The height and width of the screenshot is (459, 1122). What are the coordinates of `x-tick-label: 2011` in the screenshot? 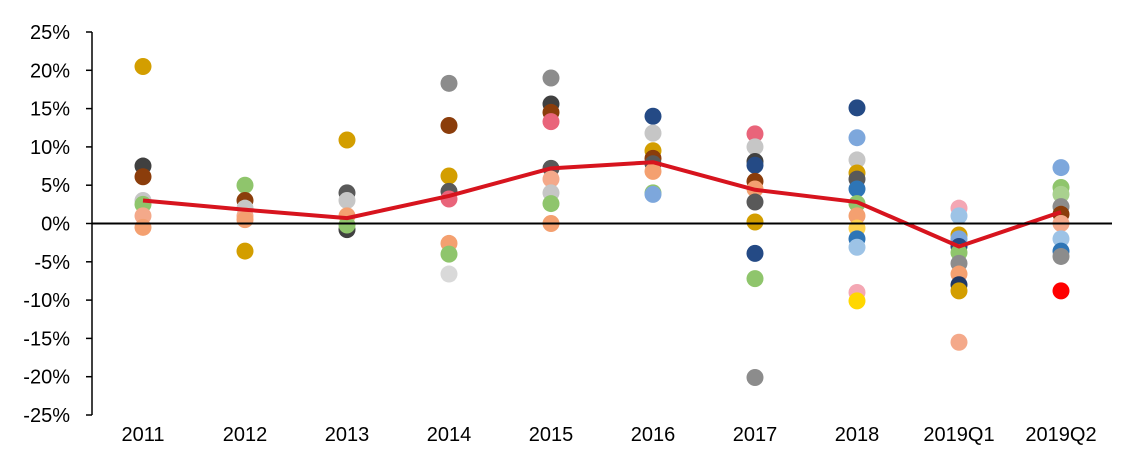 It's located at (142, 435).